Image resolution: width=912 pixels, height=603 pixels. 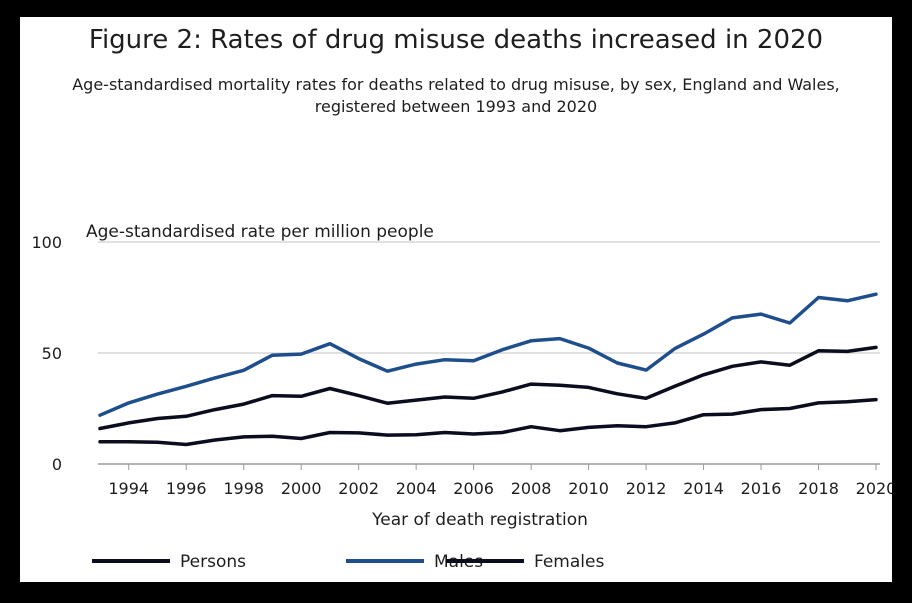 What do you see at coordinates (213, 562) in the screenshot?
I see `legend-label-persons: Persons` at bounding box center [213, 562].